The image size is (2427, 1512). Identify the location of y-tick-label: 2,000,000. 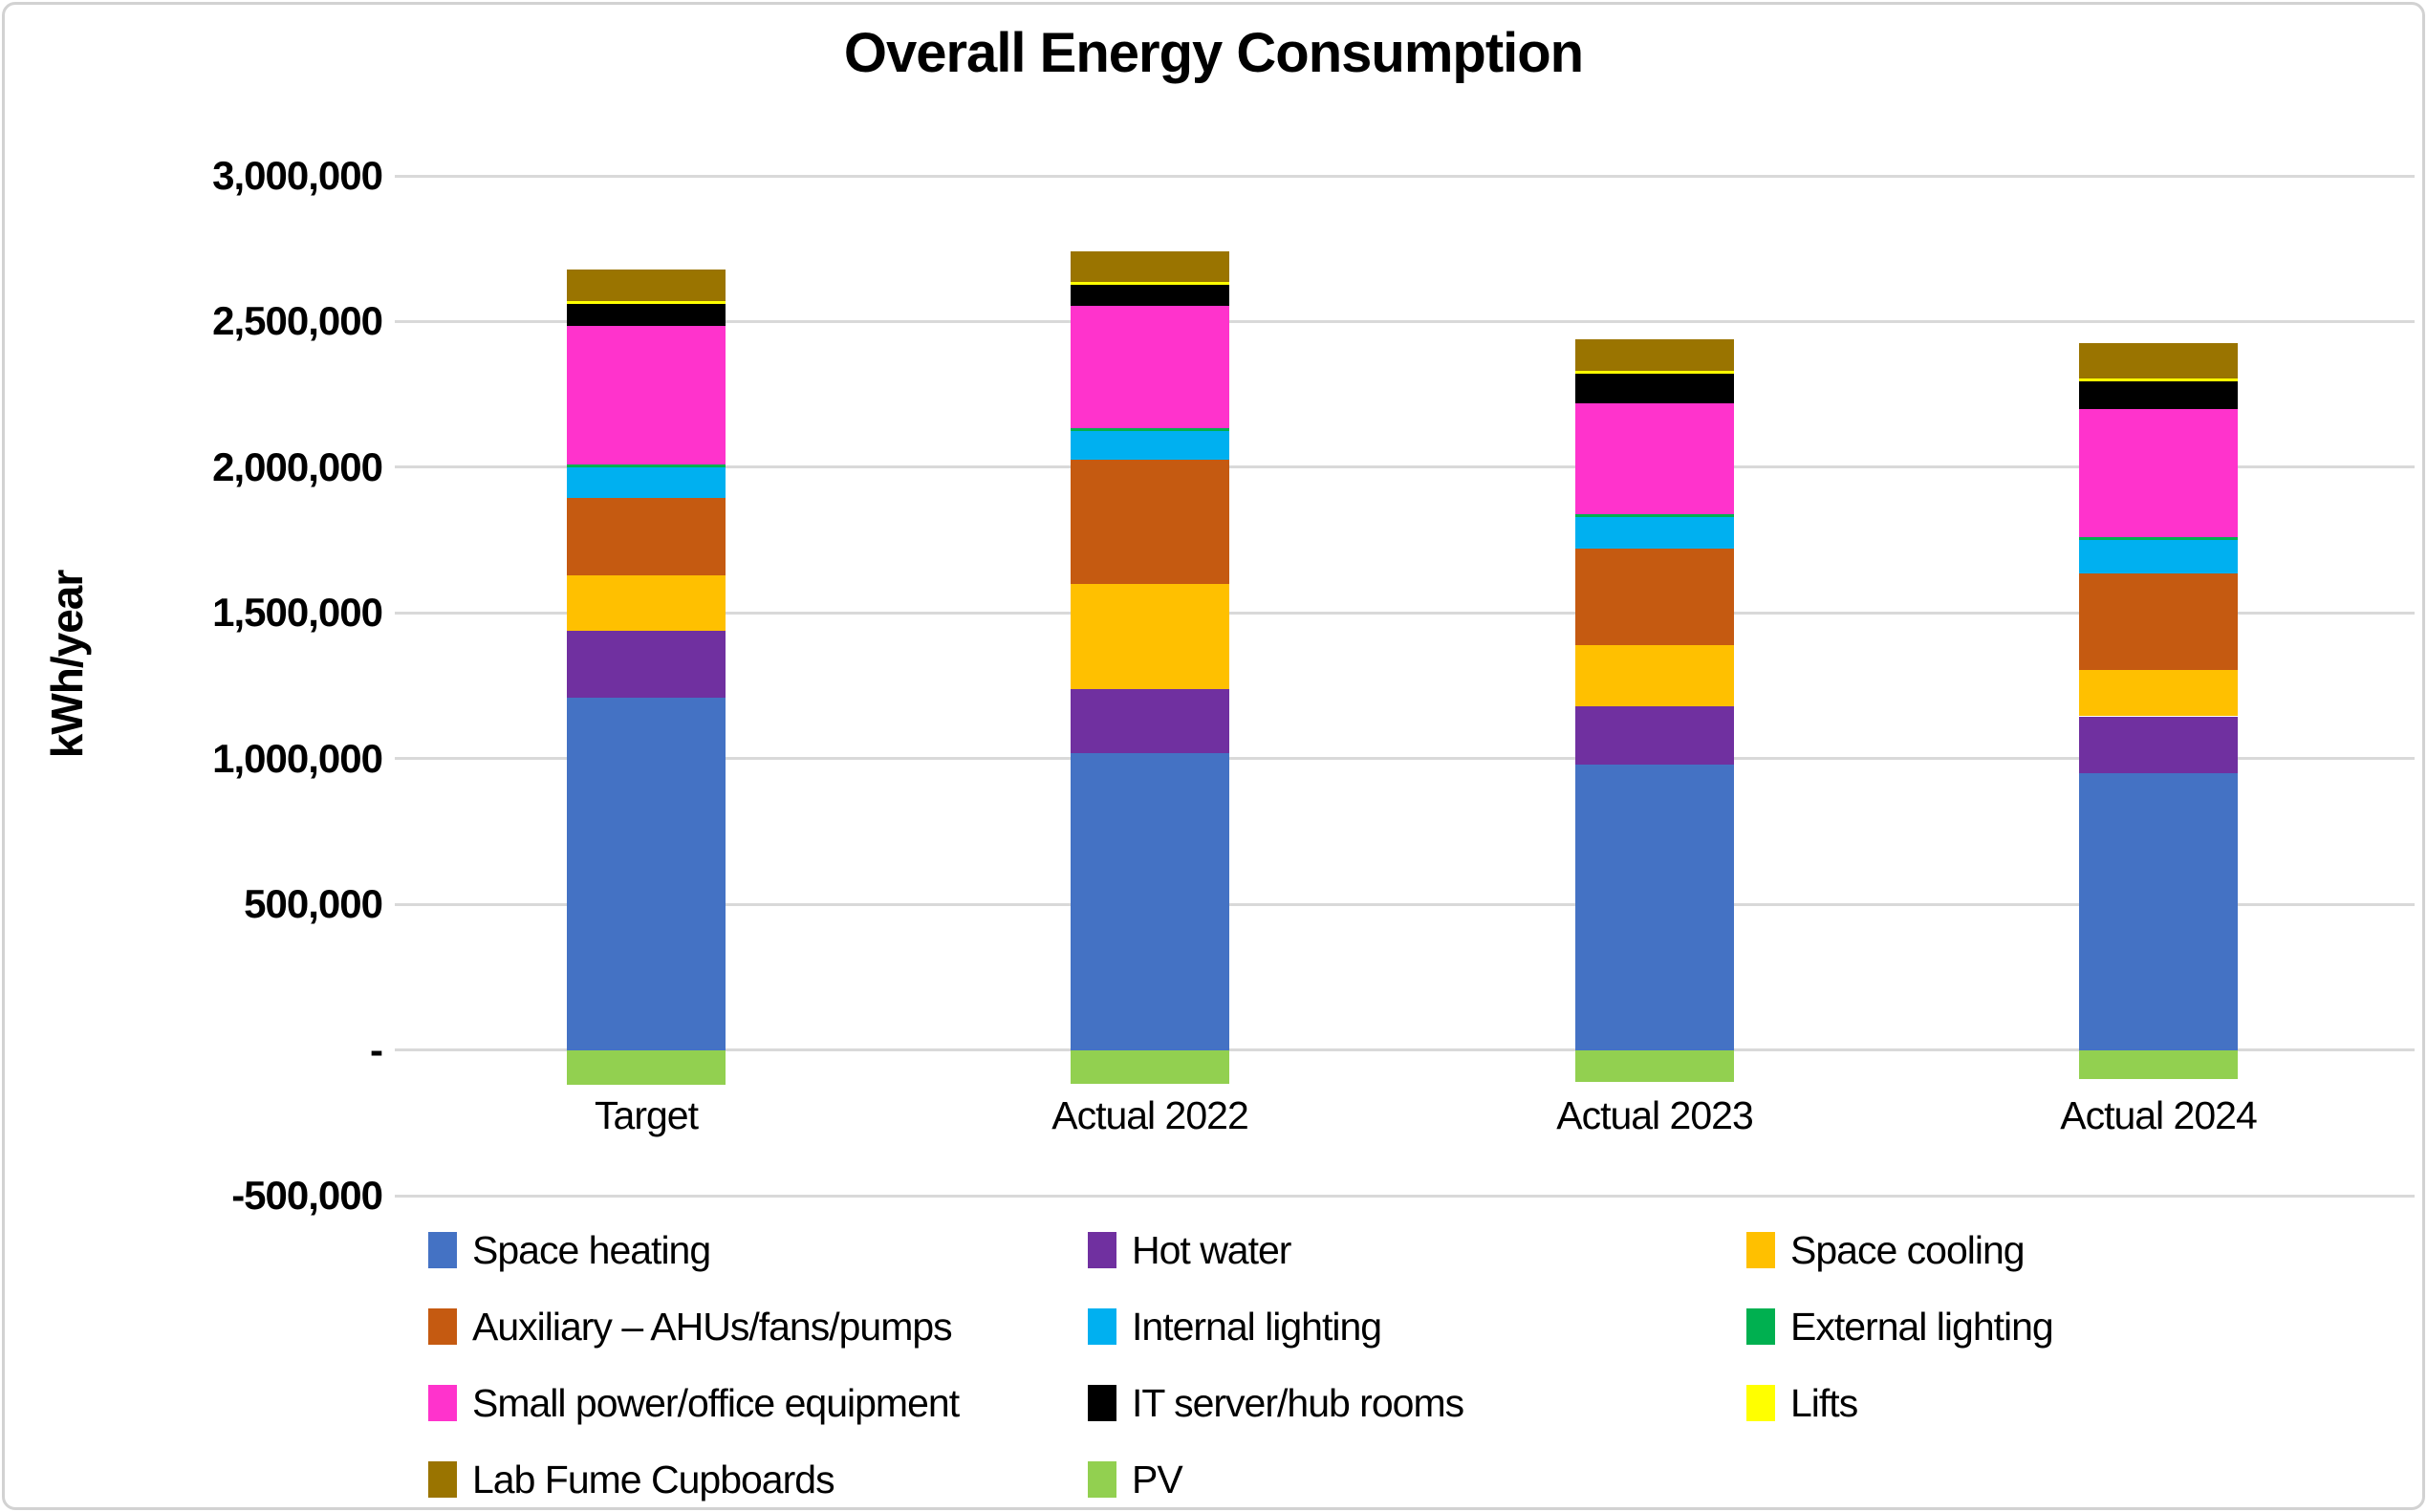
(297, 466).